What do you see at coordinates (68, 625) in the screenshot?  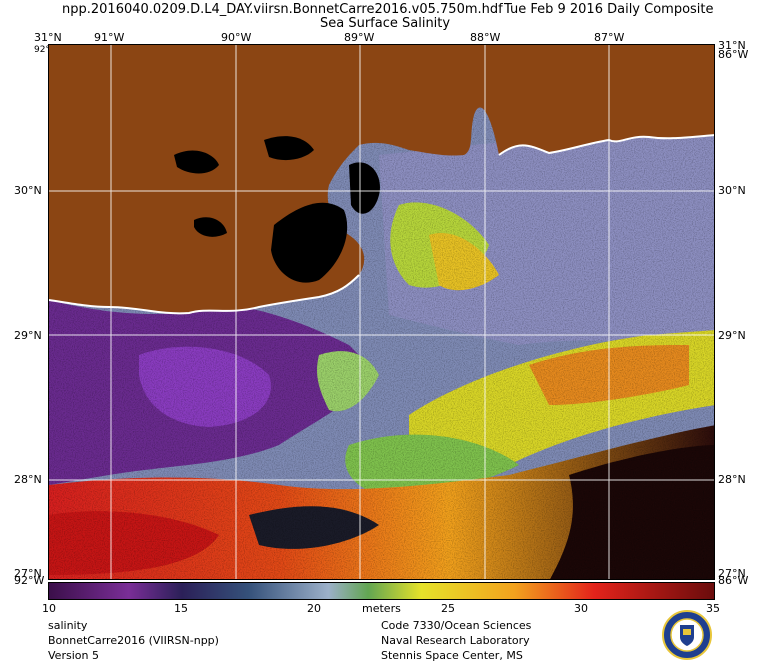 I see `variable-name: salinity` at bounding box center [68, 625].